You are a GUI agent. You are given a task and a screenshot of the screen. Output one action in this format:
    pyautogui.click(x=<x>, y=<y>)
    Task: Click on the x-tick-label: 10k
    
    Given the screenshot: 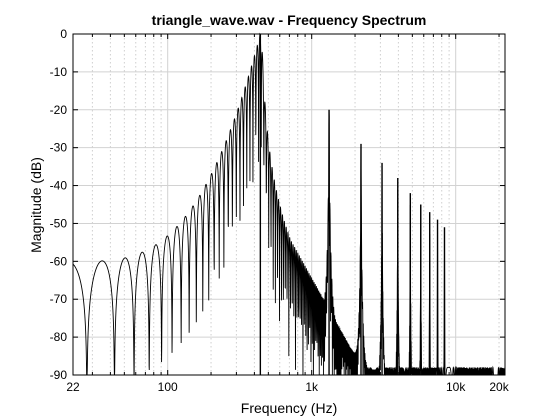 What is the action you would take?
    pyautogui.click(x=456, y=387)
    